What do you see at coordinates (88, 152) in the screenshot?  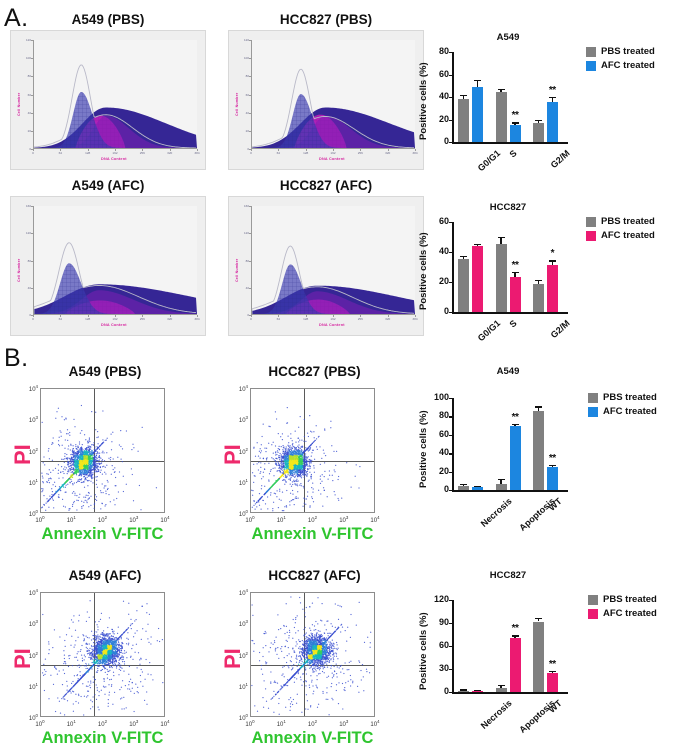 I see `histogram-xtick-0-2: 128` at bounding box center [88, 152].